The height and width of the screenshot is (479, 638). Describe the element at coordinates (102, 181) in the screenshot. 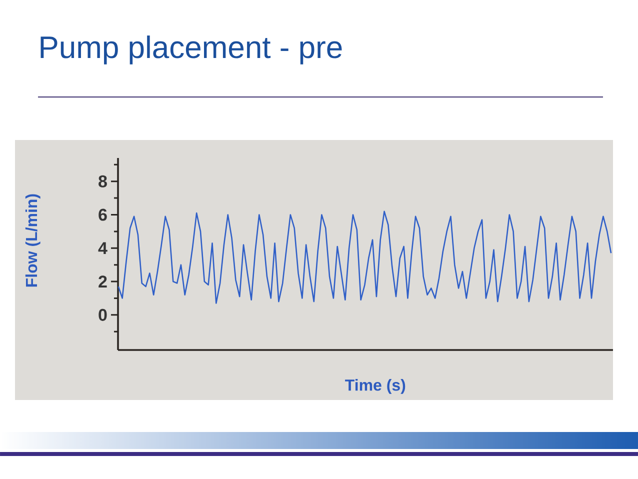

I see `y-tick-label: 8` at that location.